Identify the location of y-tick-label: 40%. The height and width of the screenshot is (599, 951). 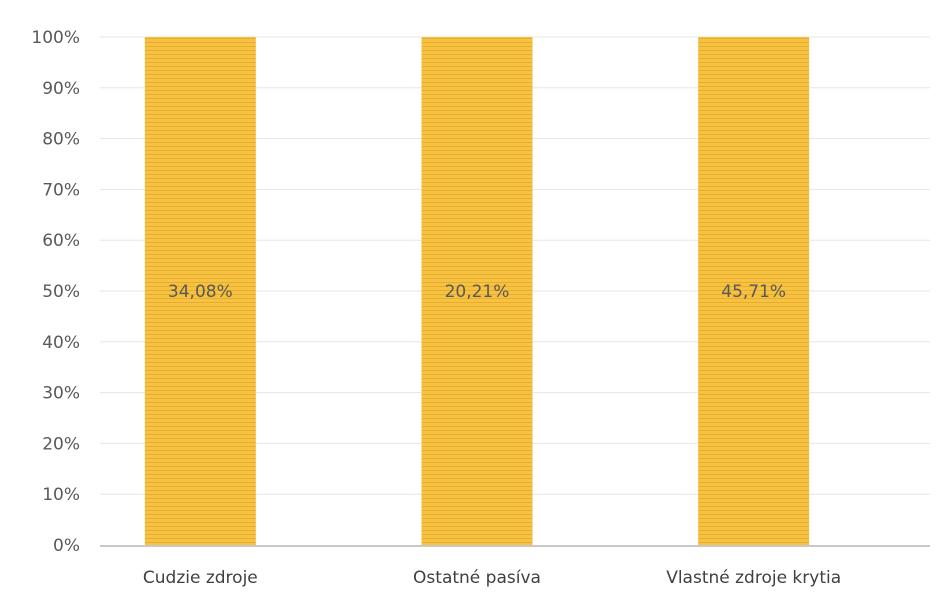
(61, 343).